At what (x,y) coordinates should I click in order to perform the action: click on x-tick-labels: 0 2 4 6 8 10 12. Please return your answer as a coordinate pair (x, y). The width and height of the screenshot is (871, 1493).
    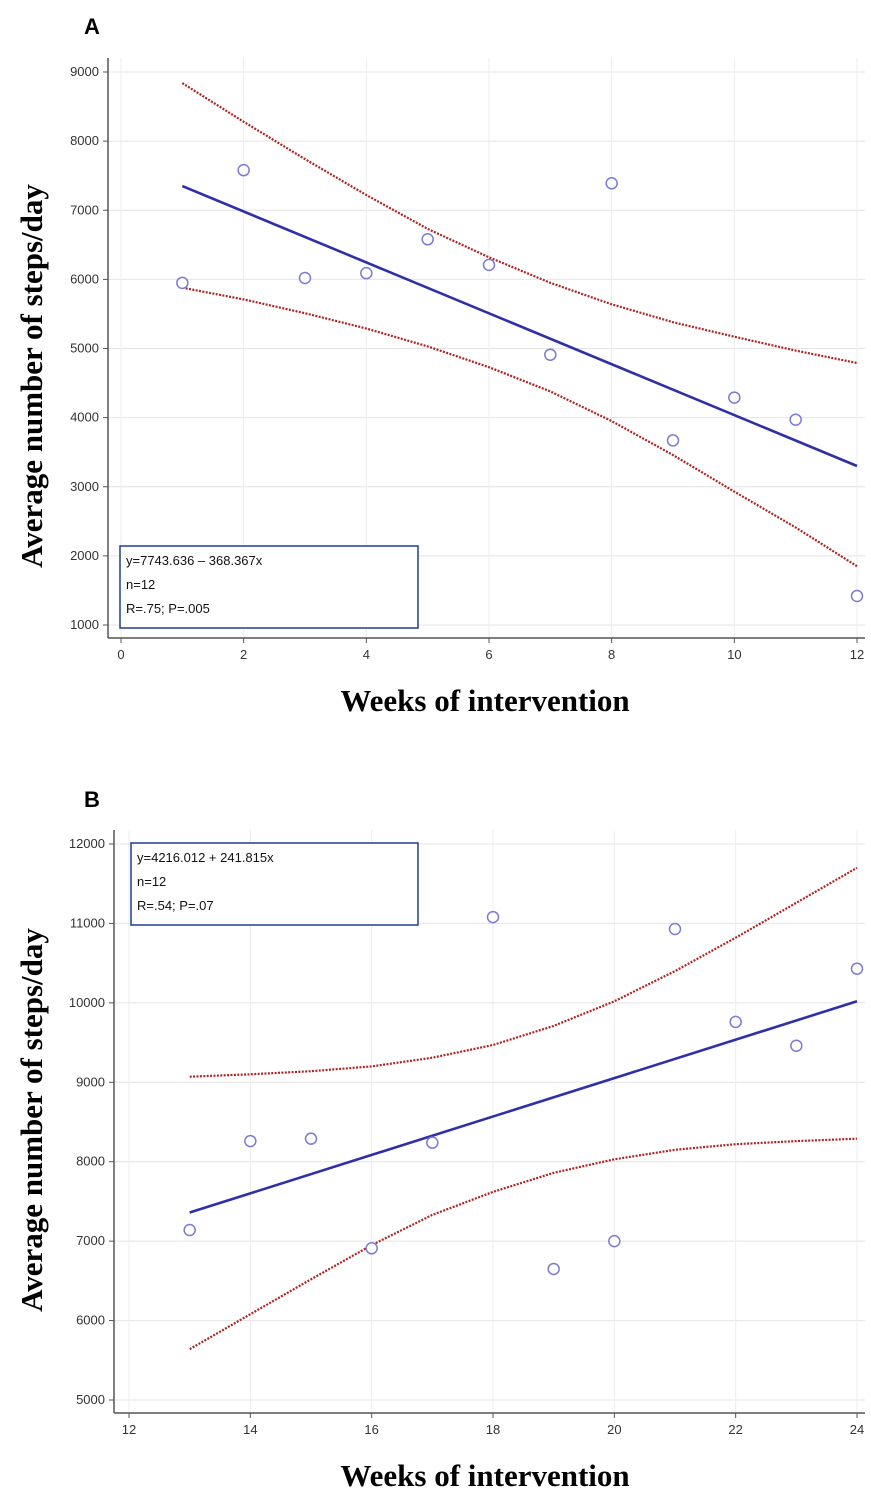
    Looking at the image, I should click on (490, 654).